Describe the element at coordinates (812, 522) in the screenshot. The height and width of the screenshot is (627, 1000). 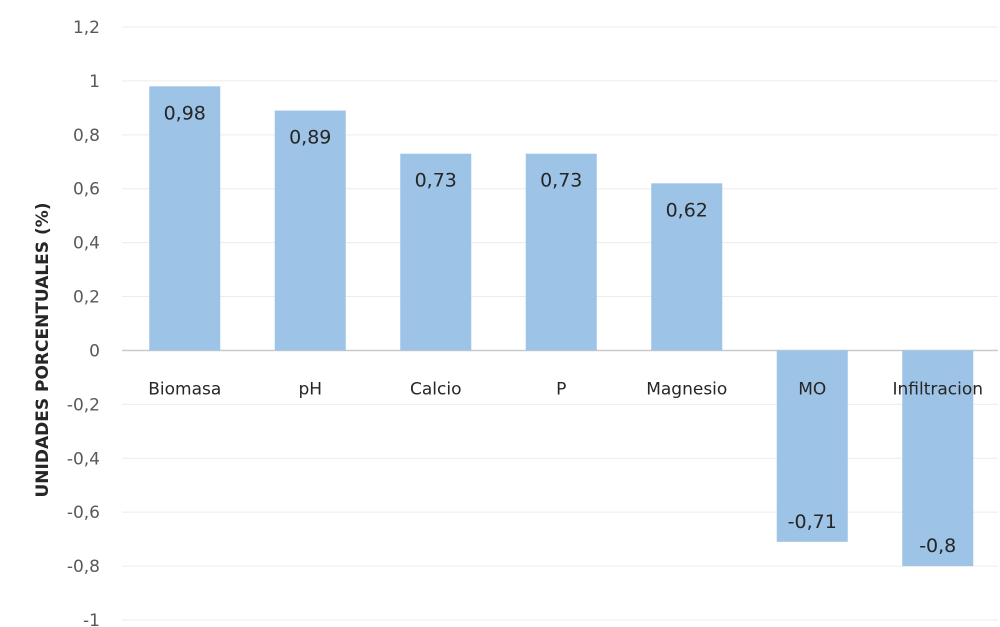
I see `data-label: -0,71` at that location.